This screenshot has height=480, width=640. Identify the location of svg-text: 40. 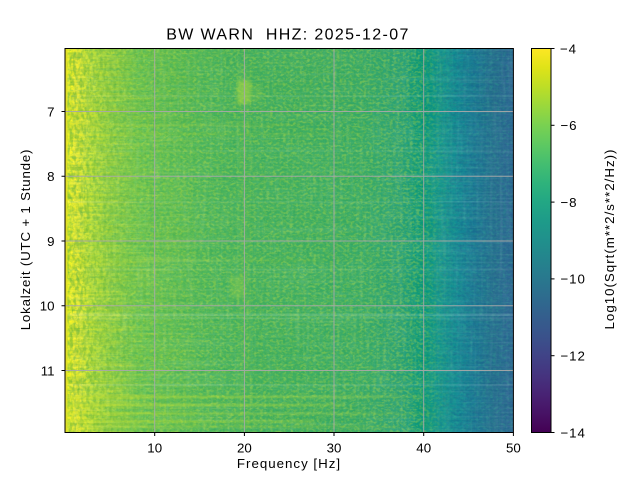
(423, 448).